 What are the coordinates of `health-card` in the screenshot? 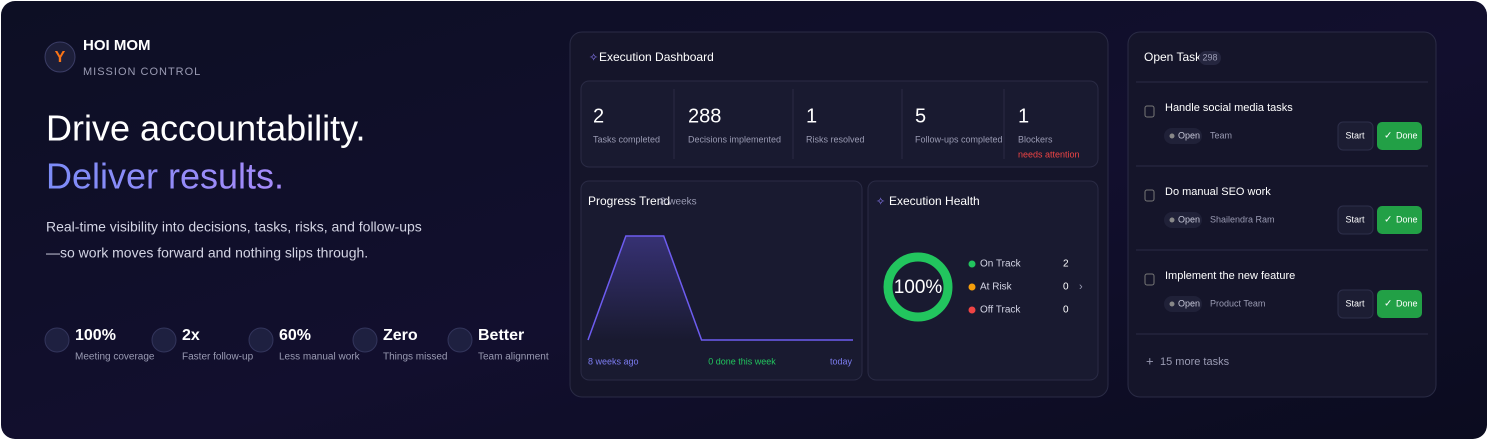 It's located at (983, 280).